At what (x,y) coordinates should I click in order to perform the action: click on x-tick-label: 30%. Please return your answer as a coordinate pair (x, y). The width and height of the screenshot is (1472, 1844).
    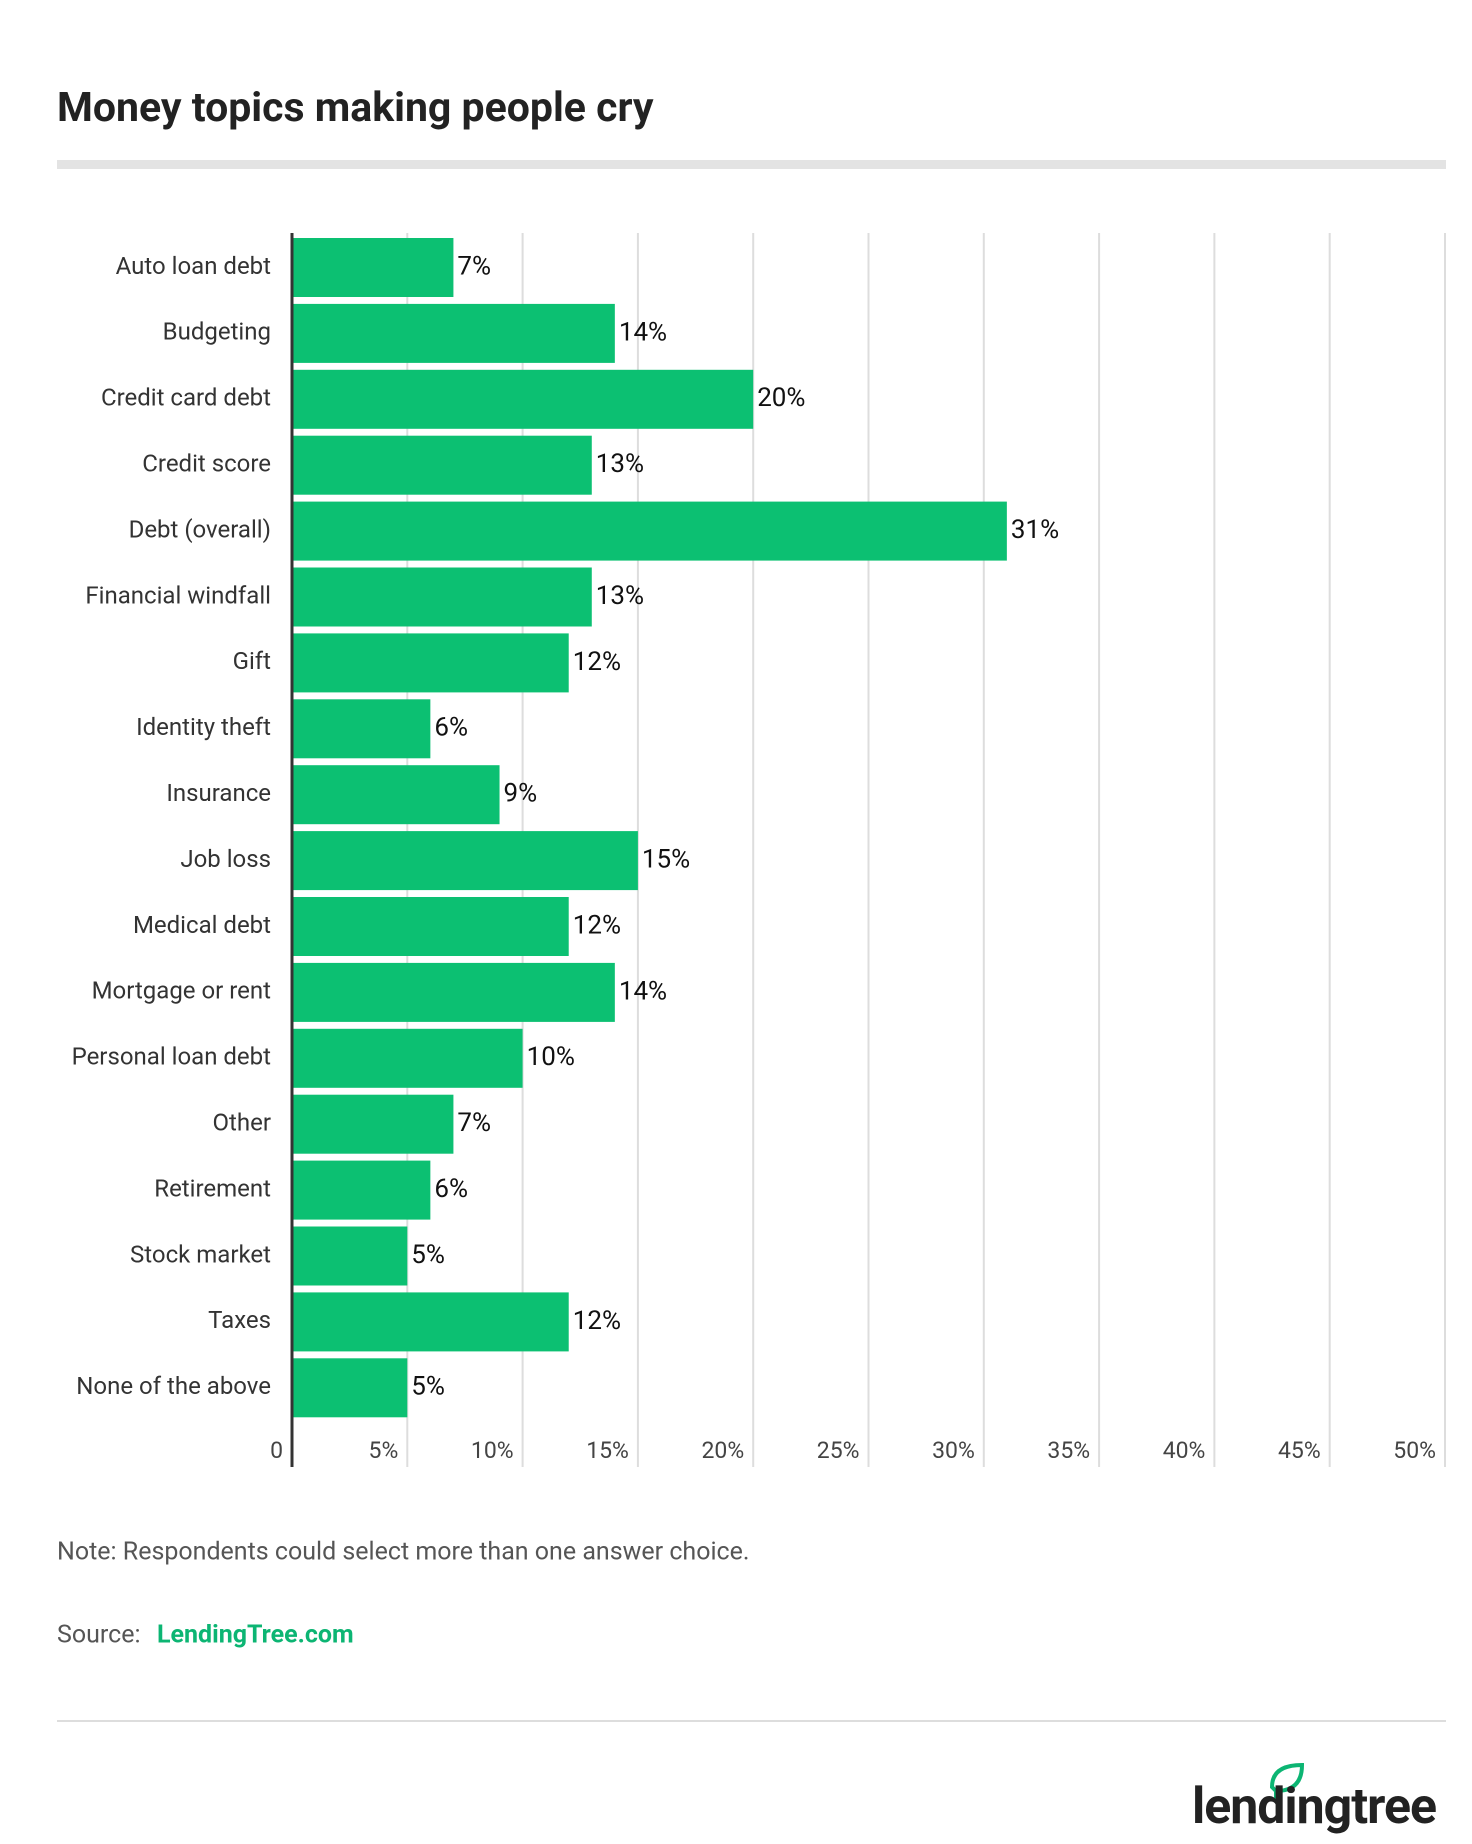
    Looking at the image, I should click on (953, 1450).